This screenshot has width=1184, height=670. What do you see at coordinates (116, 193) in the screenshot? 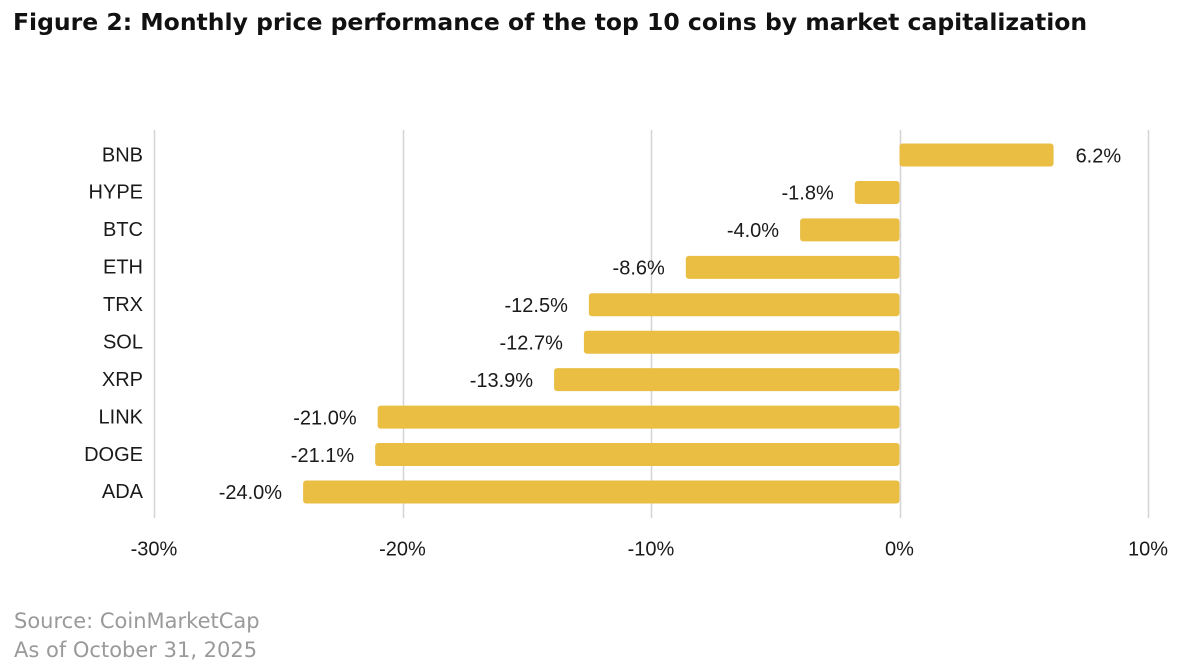
I see `category-label: HYPE` at bounding box center [116, 193].